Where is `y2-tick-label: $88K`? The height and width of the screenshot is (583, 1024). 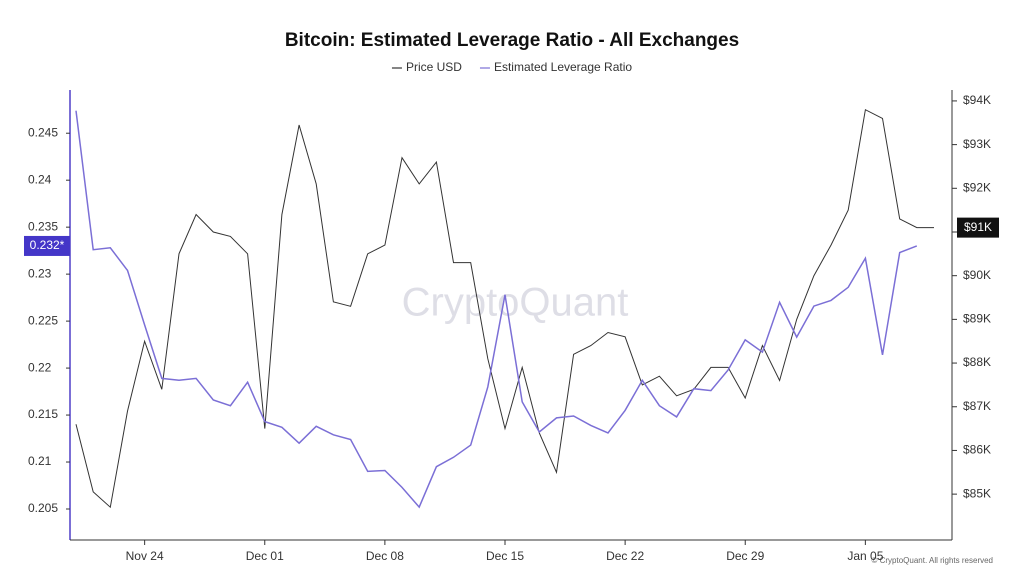 y2-tick-label: $88K is located at coordinates (977, 362).